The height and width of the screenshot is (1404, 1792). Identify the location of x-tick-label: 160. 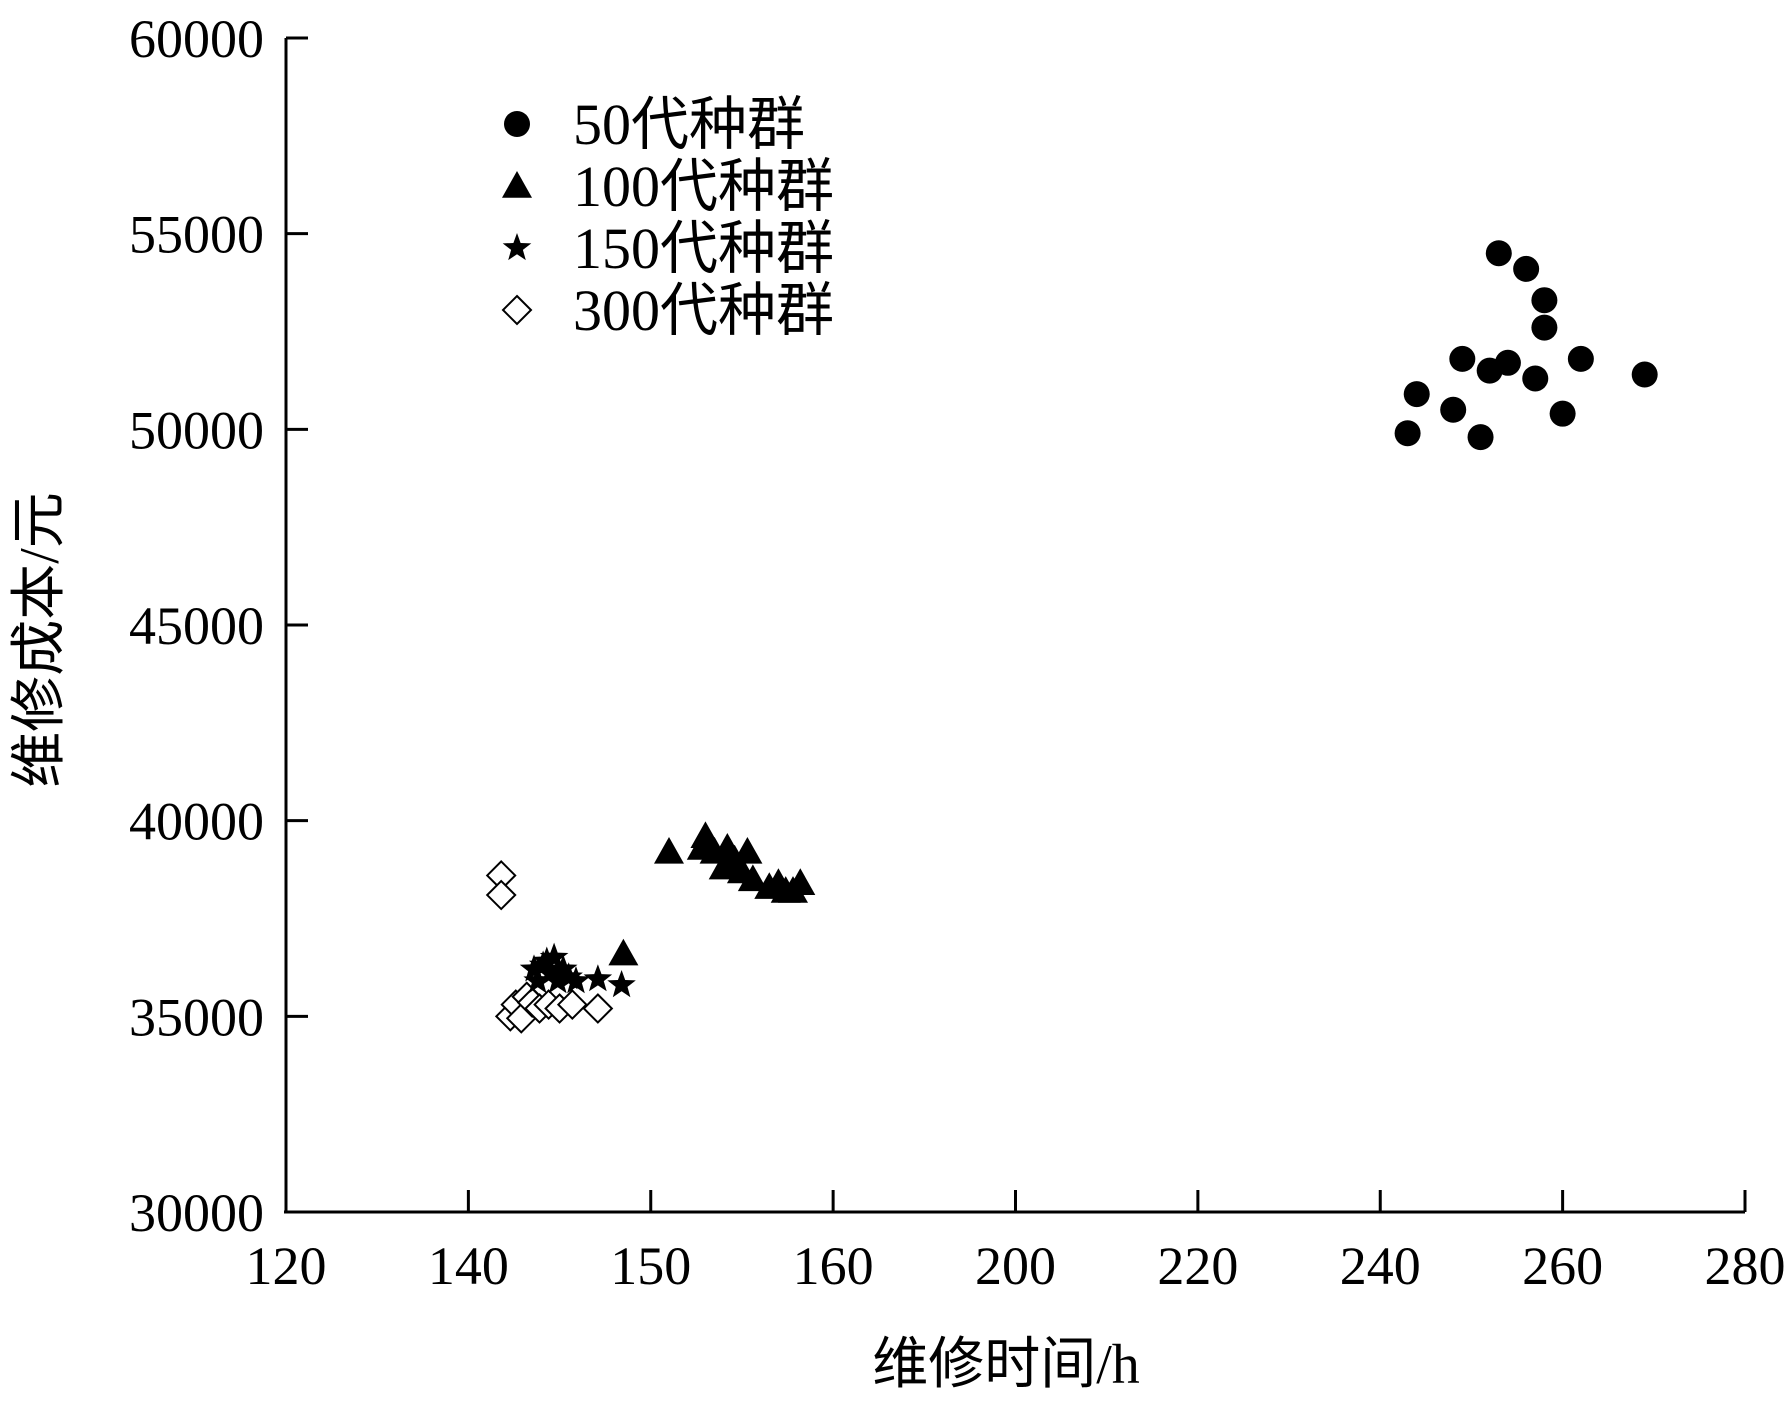
(833, 1266).